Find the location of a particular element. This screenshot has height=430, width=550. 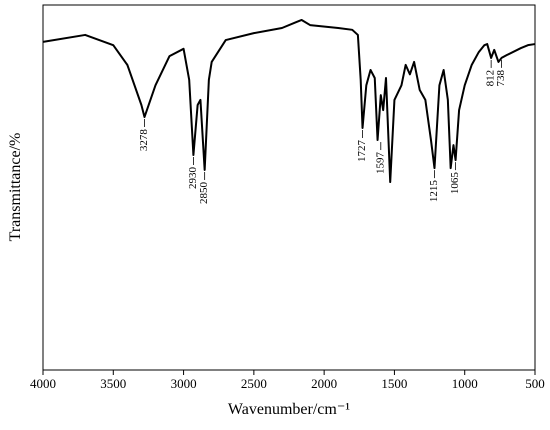

peak-label: 2930 is located at coordinates (193, 178).